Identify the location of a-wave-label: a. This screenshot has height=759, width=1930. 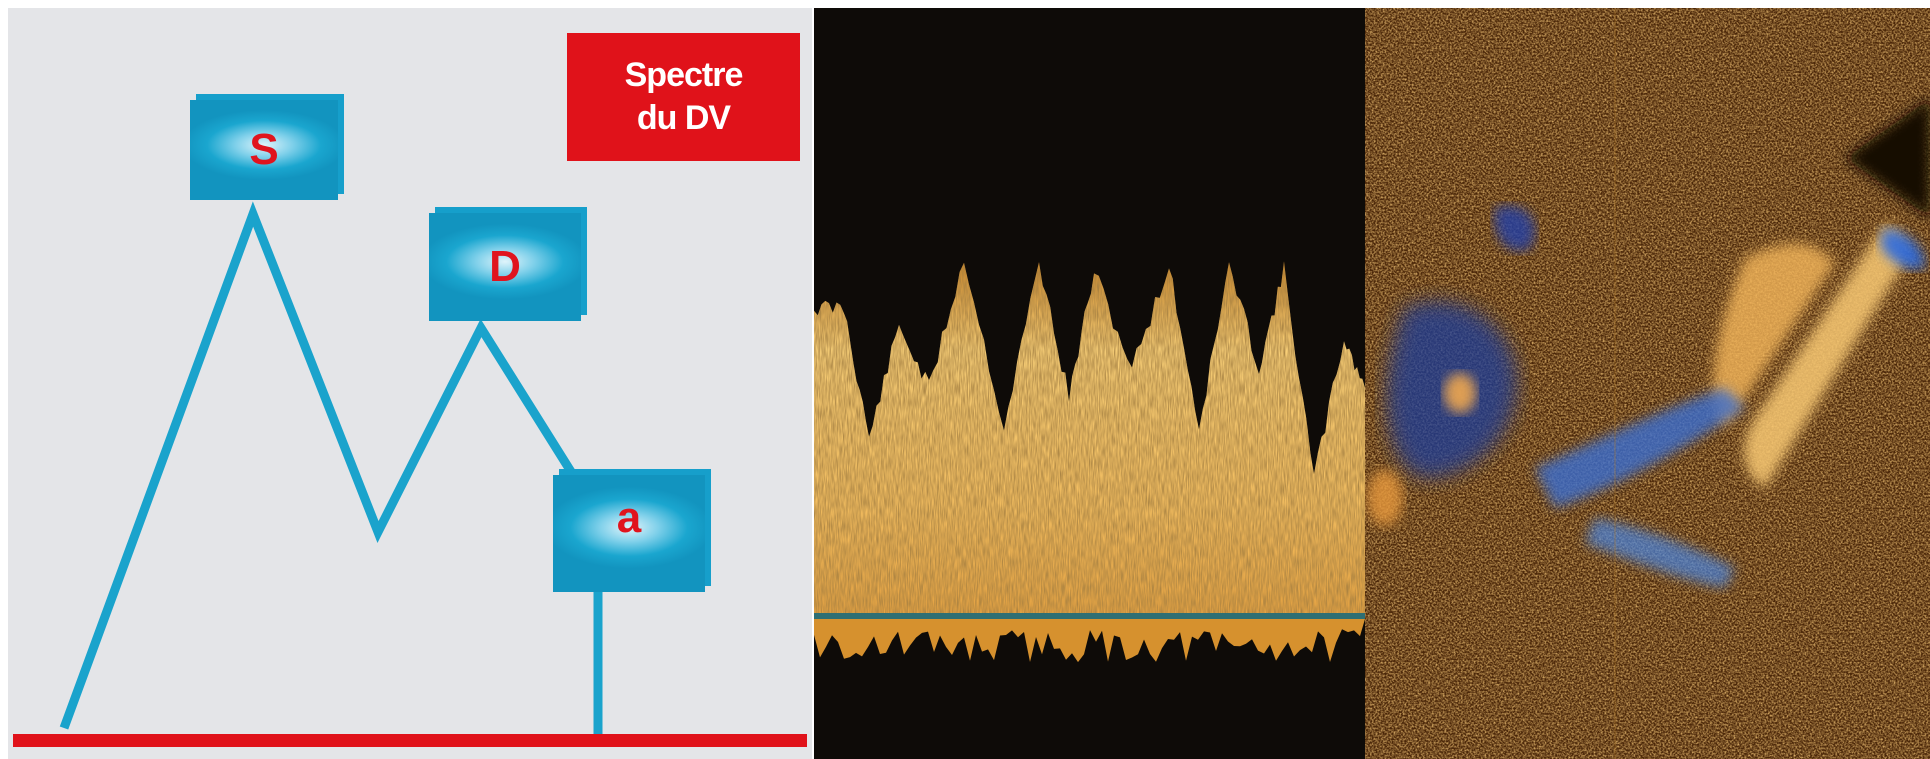
(629, 533).